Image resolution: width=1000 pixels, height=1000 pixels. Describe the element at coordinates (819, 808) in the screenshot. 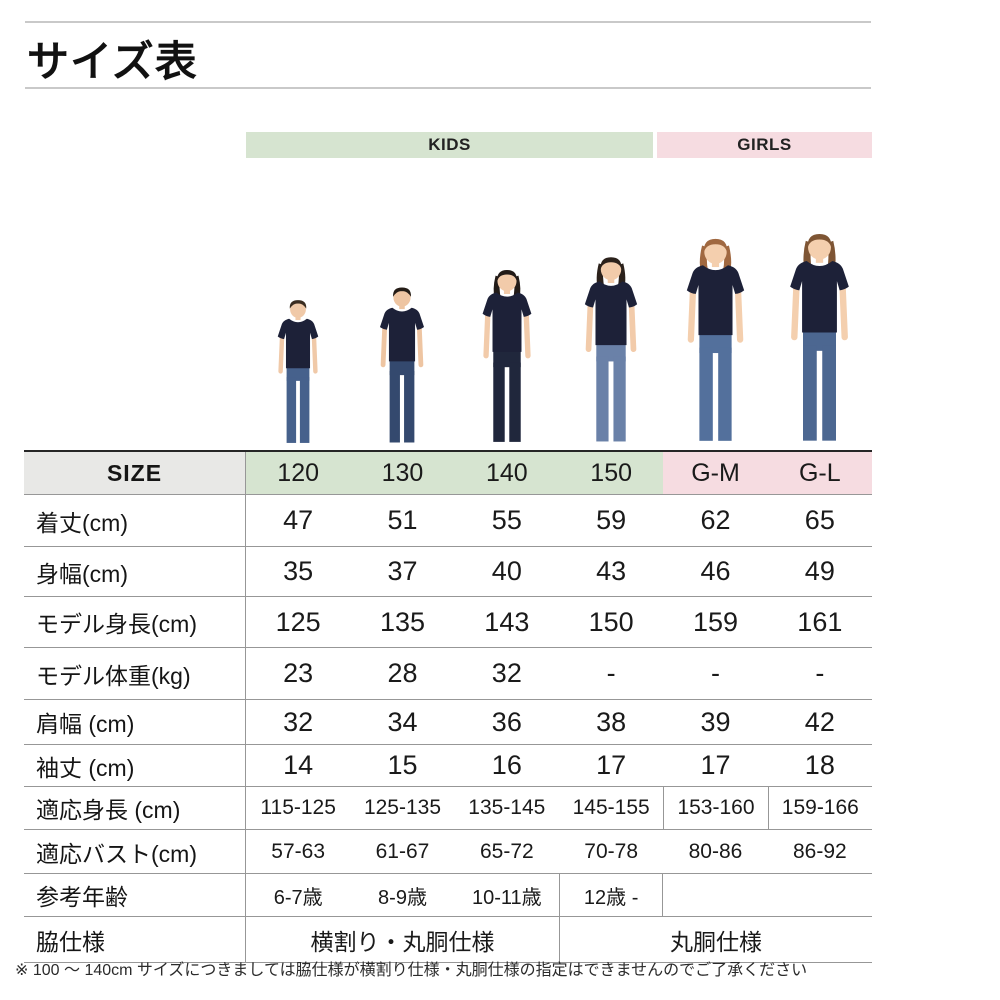

I see `value-cell: 159-166` at that location.